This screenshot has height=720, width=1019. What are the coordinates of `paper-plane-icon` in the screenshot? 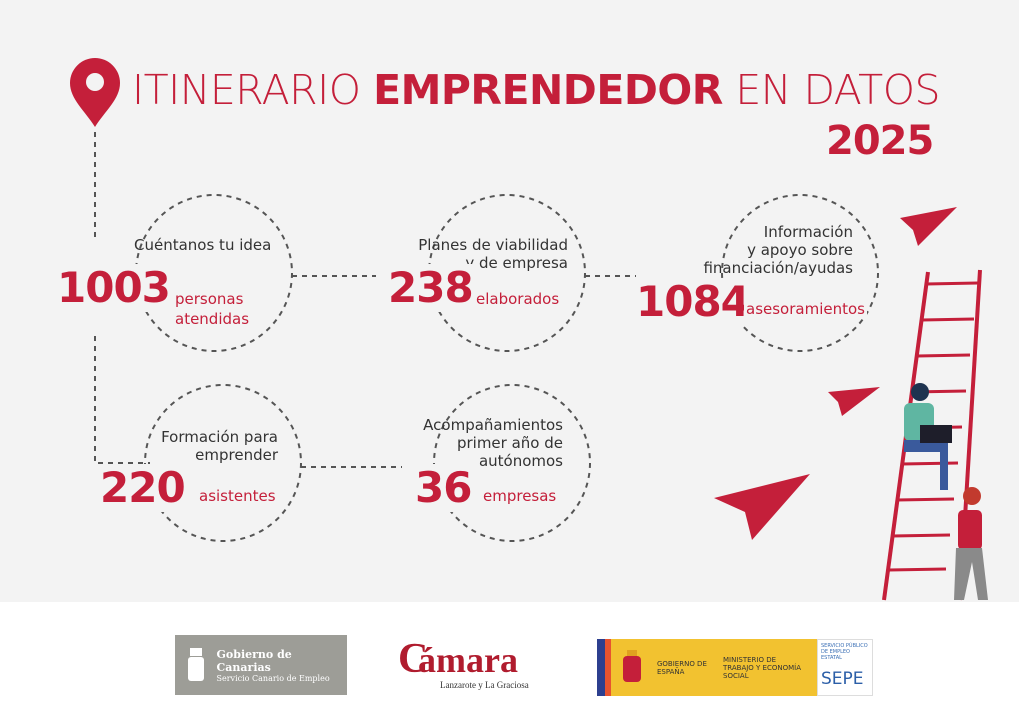 It's located at (835, 373).